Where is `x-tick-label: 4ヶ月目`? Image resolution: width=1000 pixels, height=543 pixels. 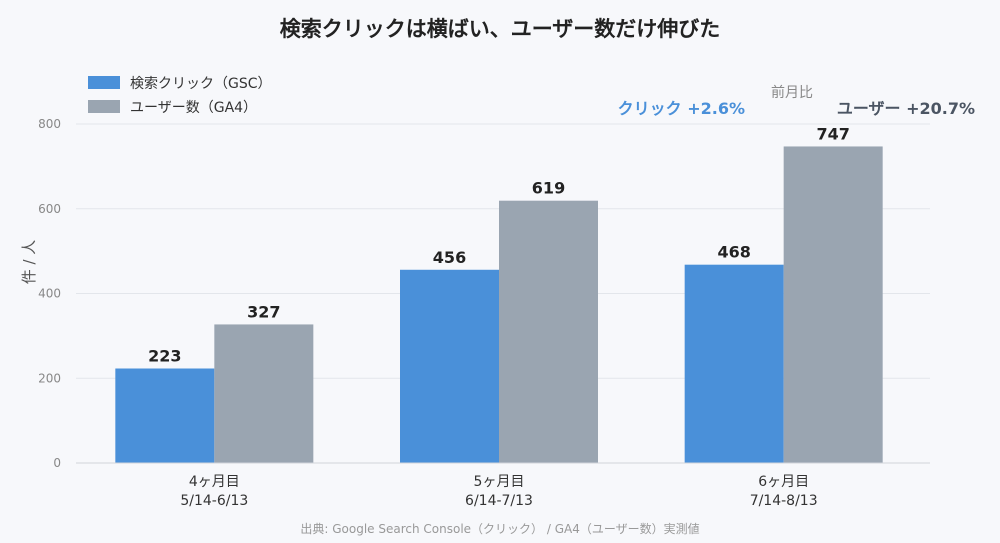
x-tick-label: 4ヶ月目 is located at coordinates (214, 482).